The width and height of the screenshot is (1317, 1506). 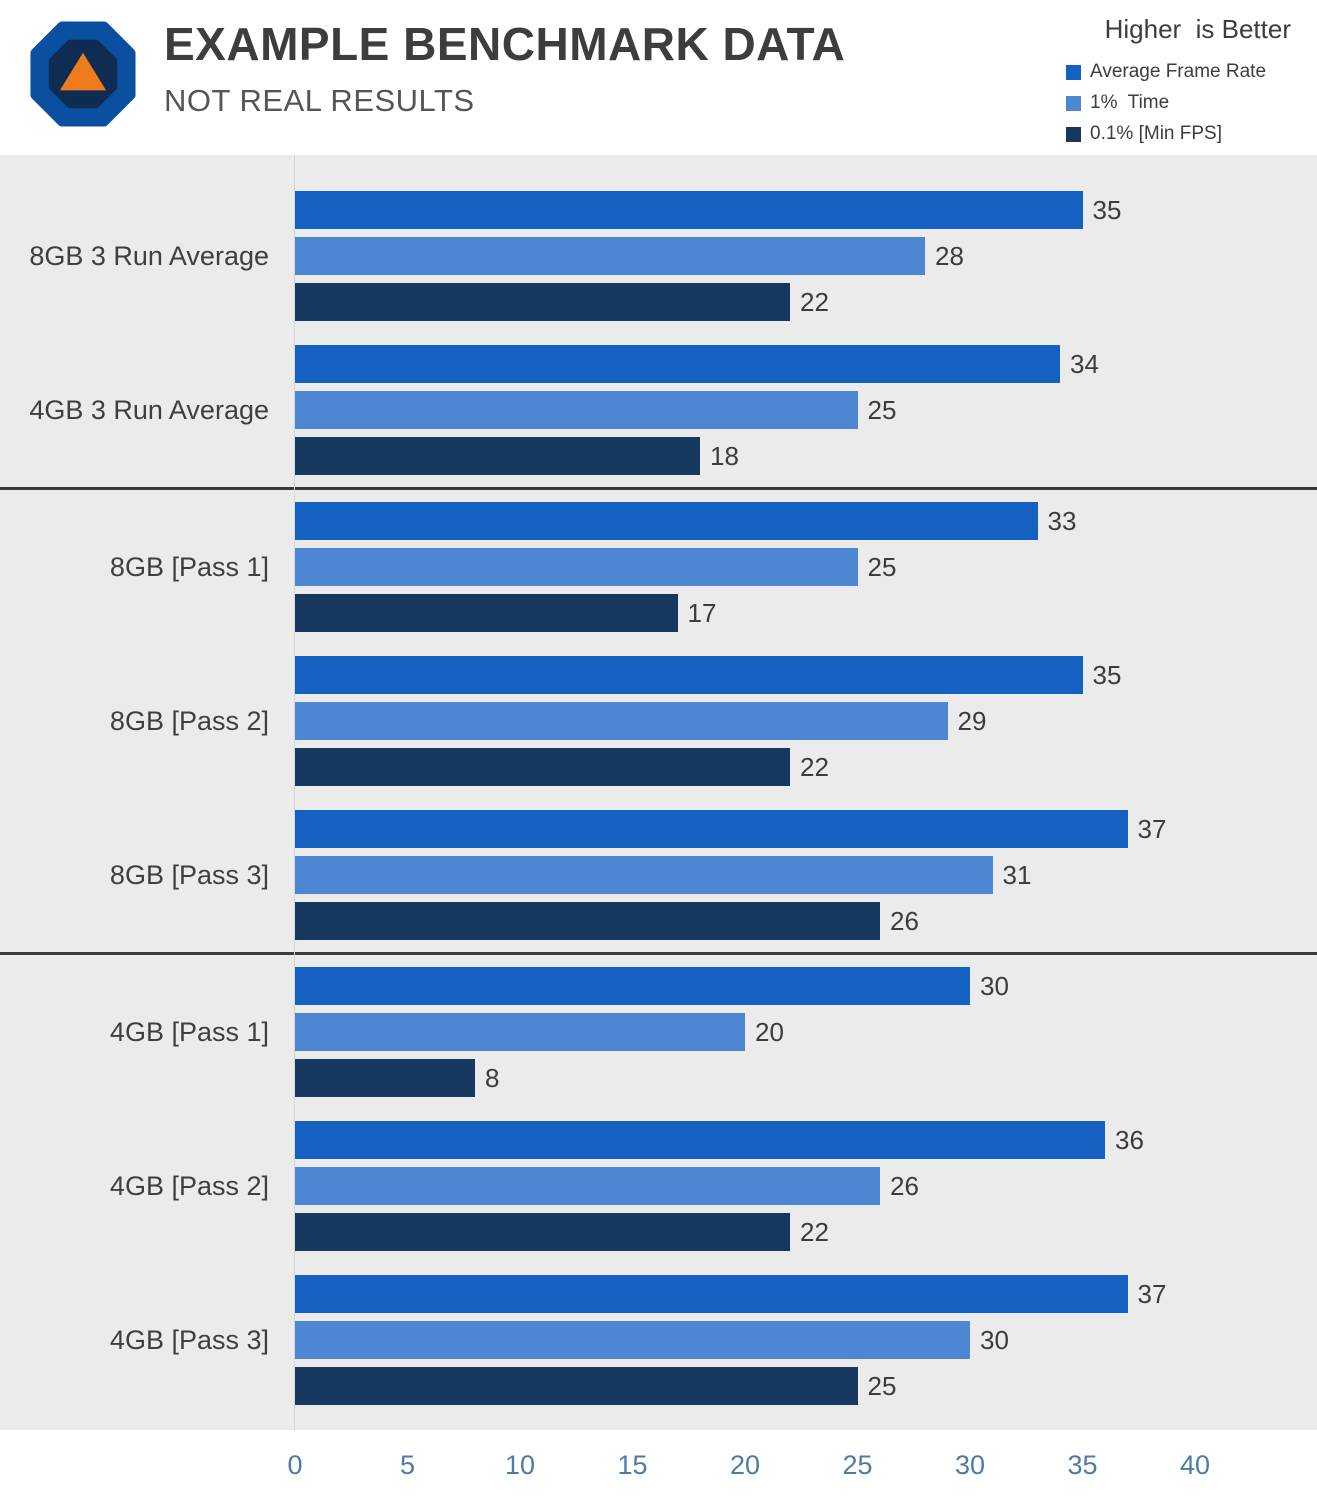 What do you see at coordinates (1073, 72) in the screenshot?
I see `legend-swatch-icon` at bounding box center [1073, 72].